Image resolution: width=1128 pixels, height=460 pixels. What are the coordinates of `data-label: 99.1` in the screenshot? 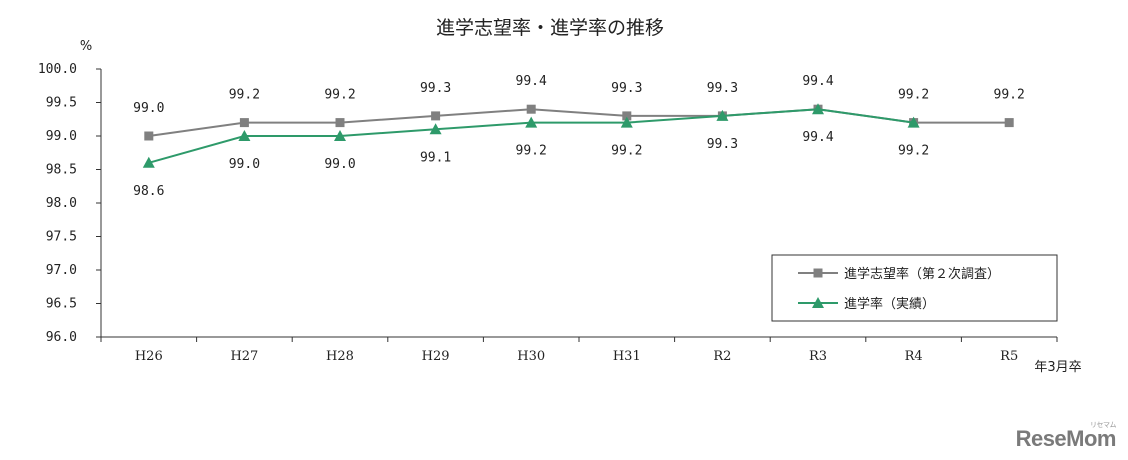 It's located at (435, 157).